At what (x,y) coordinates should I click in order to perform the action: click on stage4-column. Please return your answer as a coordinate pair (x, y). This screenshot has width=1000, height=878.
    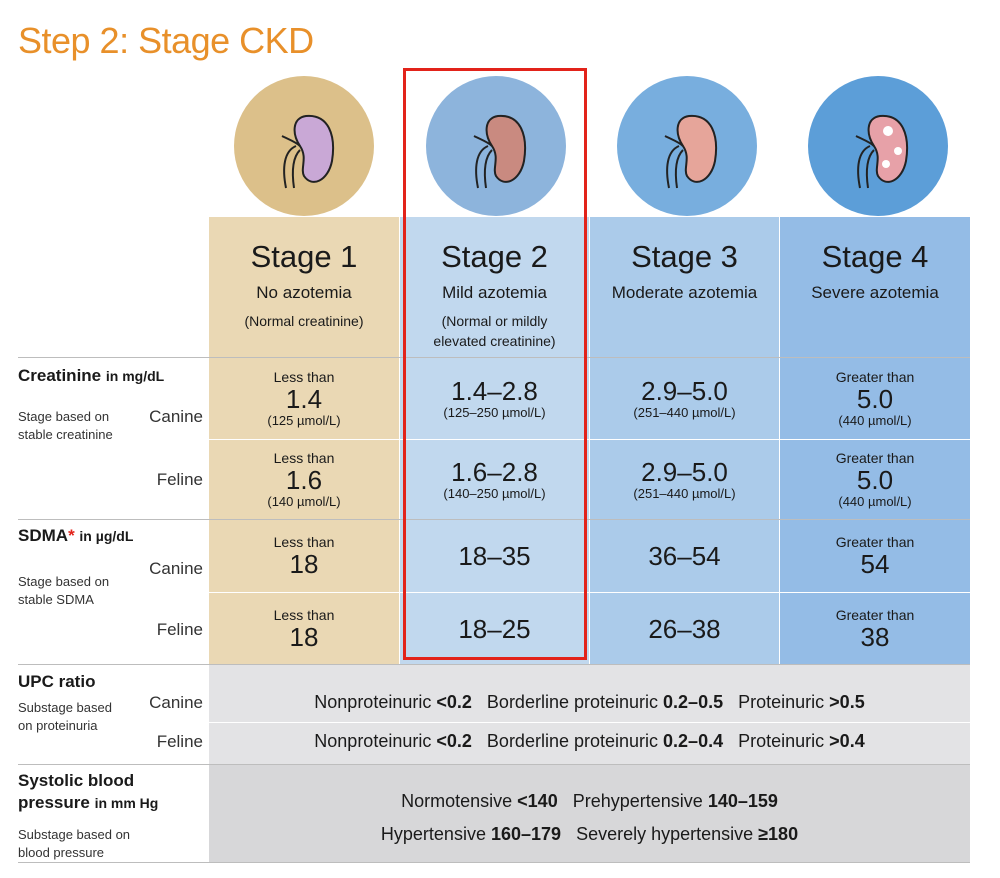
    Looking at the image, I should click on (875, 440).